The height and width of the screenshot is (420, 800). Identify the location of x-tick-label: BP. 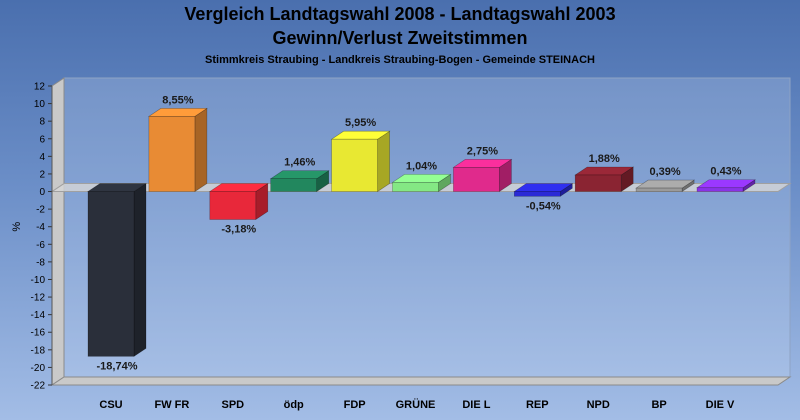
(658, 405).